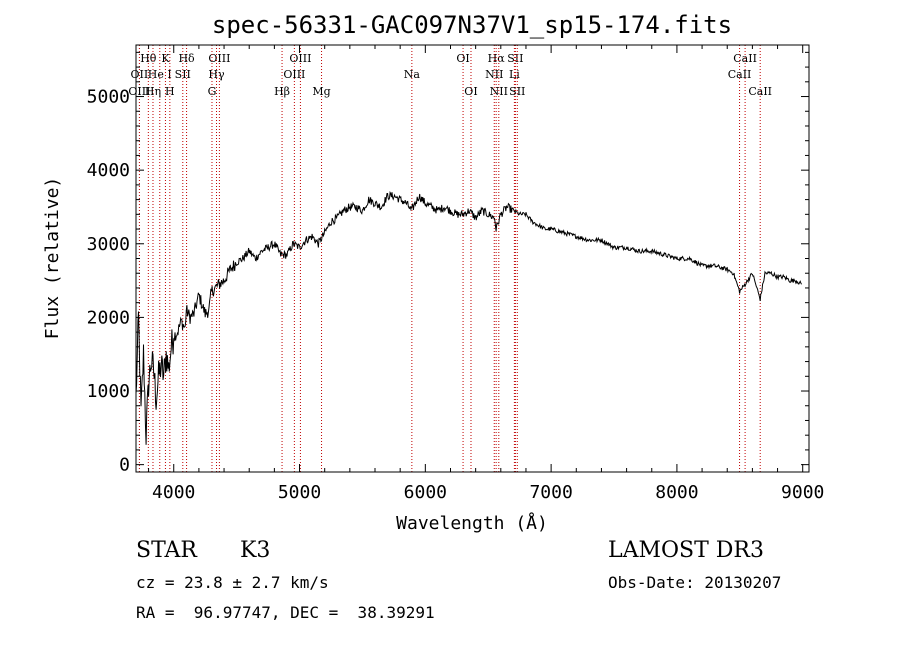 The height and width of the screenshot is (649, 900). Describe the element at coordinates (472, 523) in the screenshot. I see `x-axis-label: Wavelength (Å)` at that location.